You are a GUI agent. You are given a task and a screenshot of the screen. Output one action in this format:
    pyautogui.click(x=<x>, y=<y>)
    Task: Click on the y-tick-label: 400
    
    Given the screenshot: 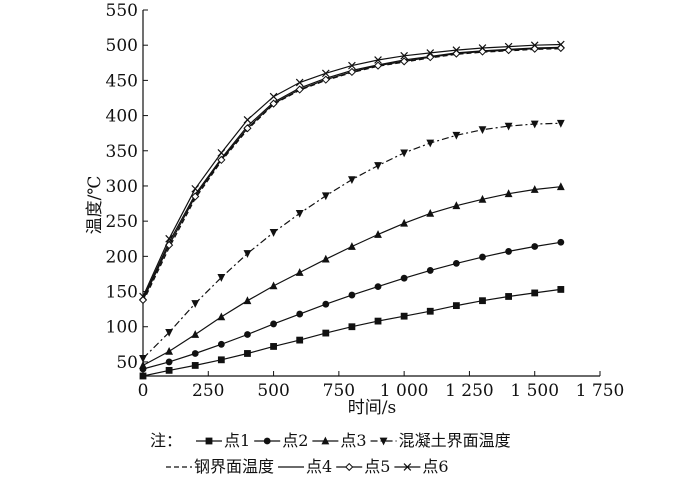 What is the action you would take?
    pyautogui.click(x=122, y=117)
    